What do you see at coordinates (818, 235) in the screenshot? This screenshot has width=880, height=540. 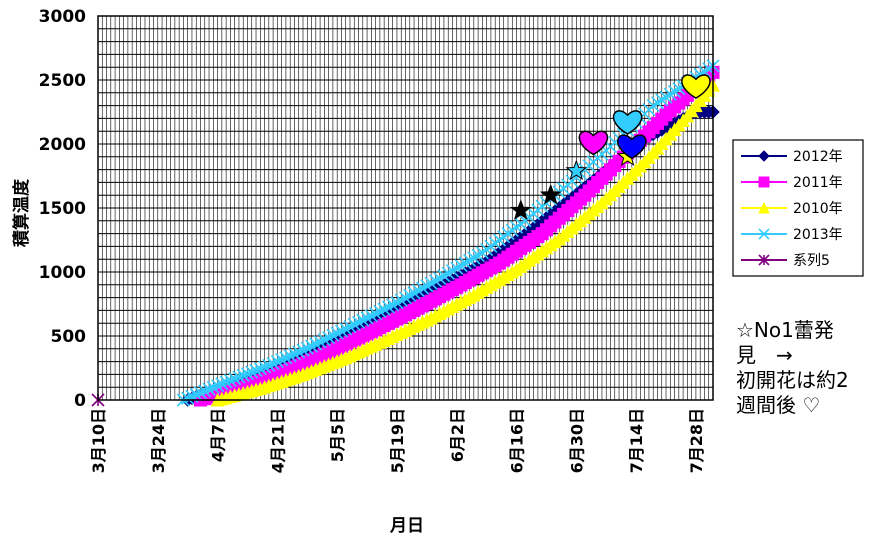 I see `legend-label: 2013年` at bounding box center [818, 235].